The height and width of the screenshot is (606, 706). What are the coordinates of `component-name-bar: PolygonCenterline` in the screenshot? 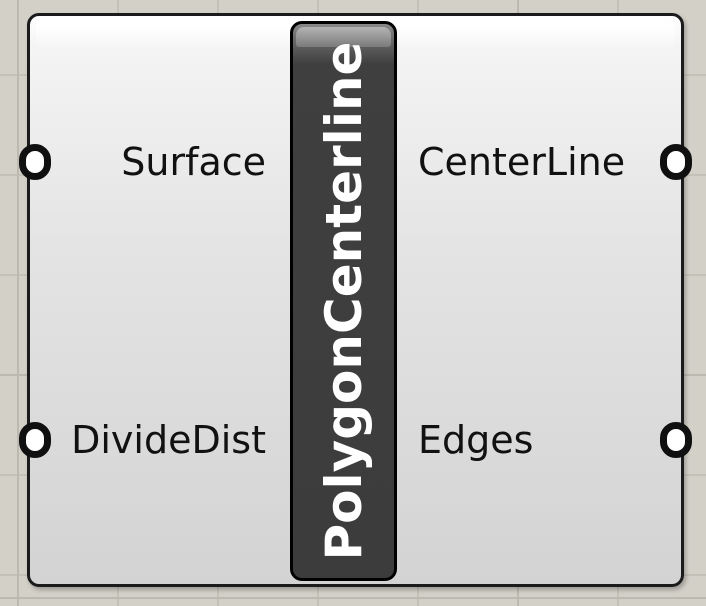 It's located at (343, 301).